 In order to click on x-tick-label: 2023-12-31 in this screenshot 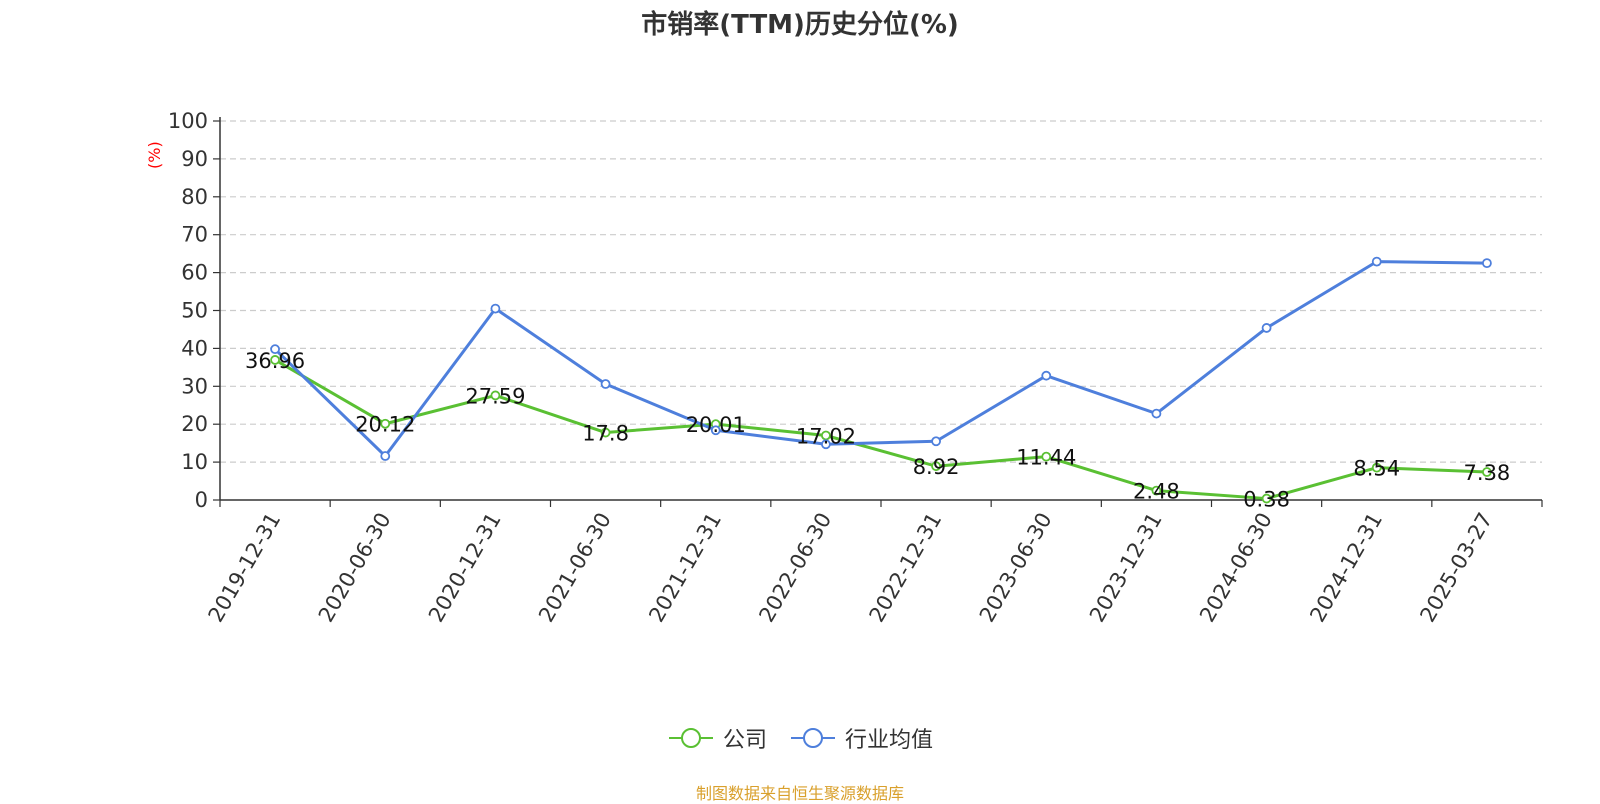, I will do `click(1126, 568)`.